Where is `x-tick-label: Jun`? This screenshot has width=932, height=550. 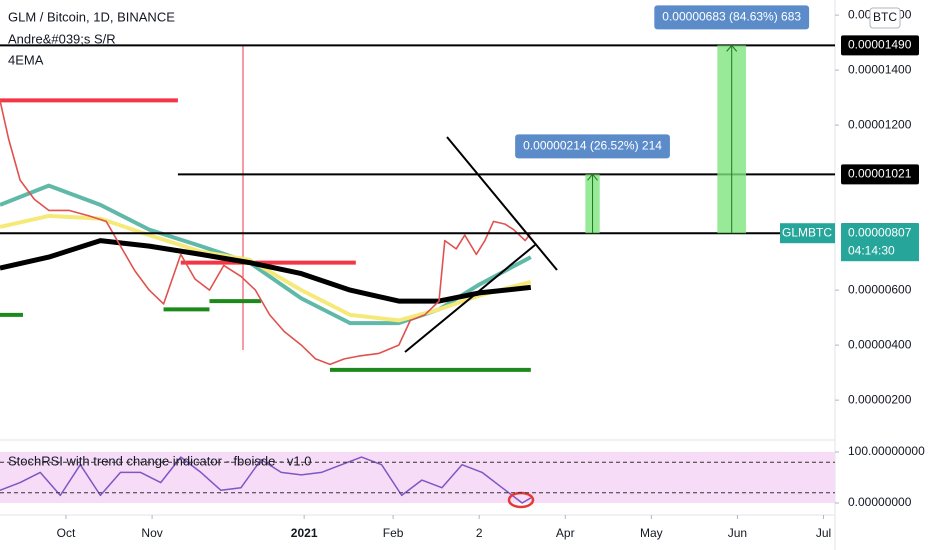 x-tick-label: Jun is located at coordinates (737, 533).